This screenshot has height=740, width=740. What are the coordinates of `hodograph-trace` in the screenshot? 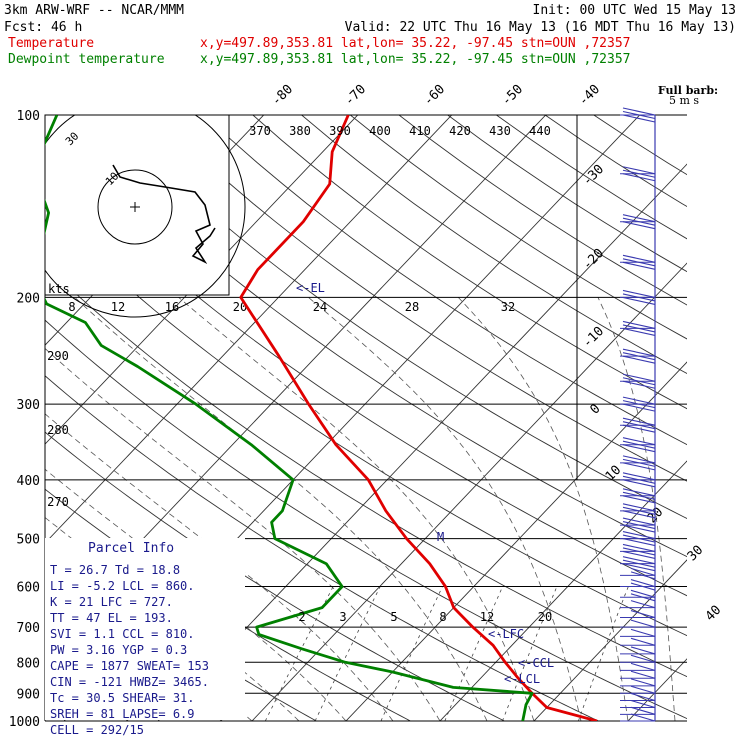 It's located at (164, 214).